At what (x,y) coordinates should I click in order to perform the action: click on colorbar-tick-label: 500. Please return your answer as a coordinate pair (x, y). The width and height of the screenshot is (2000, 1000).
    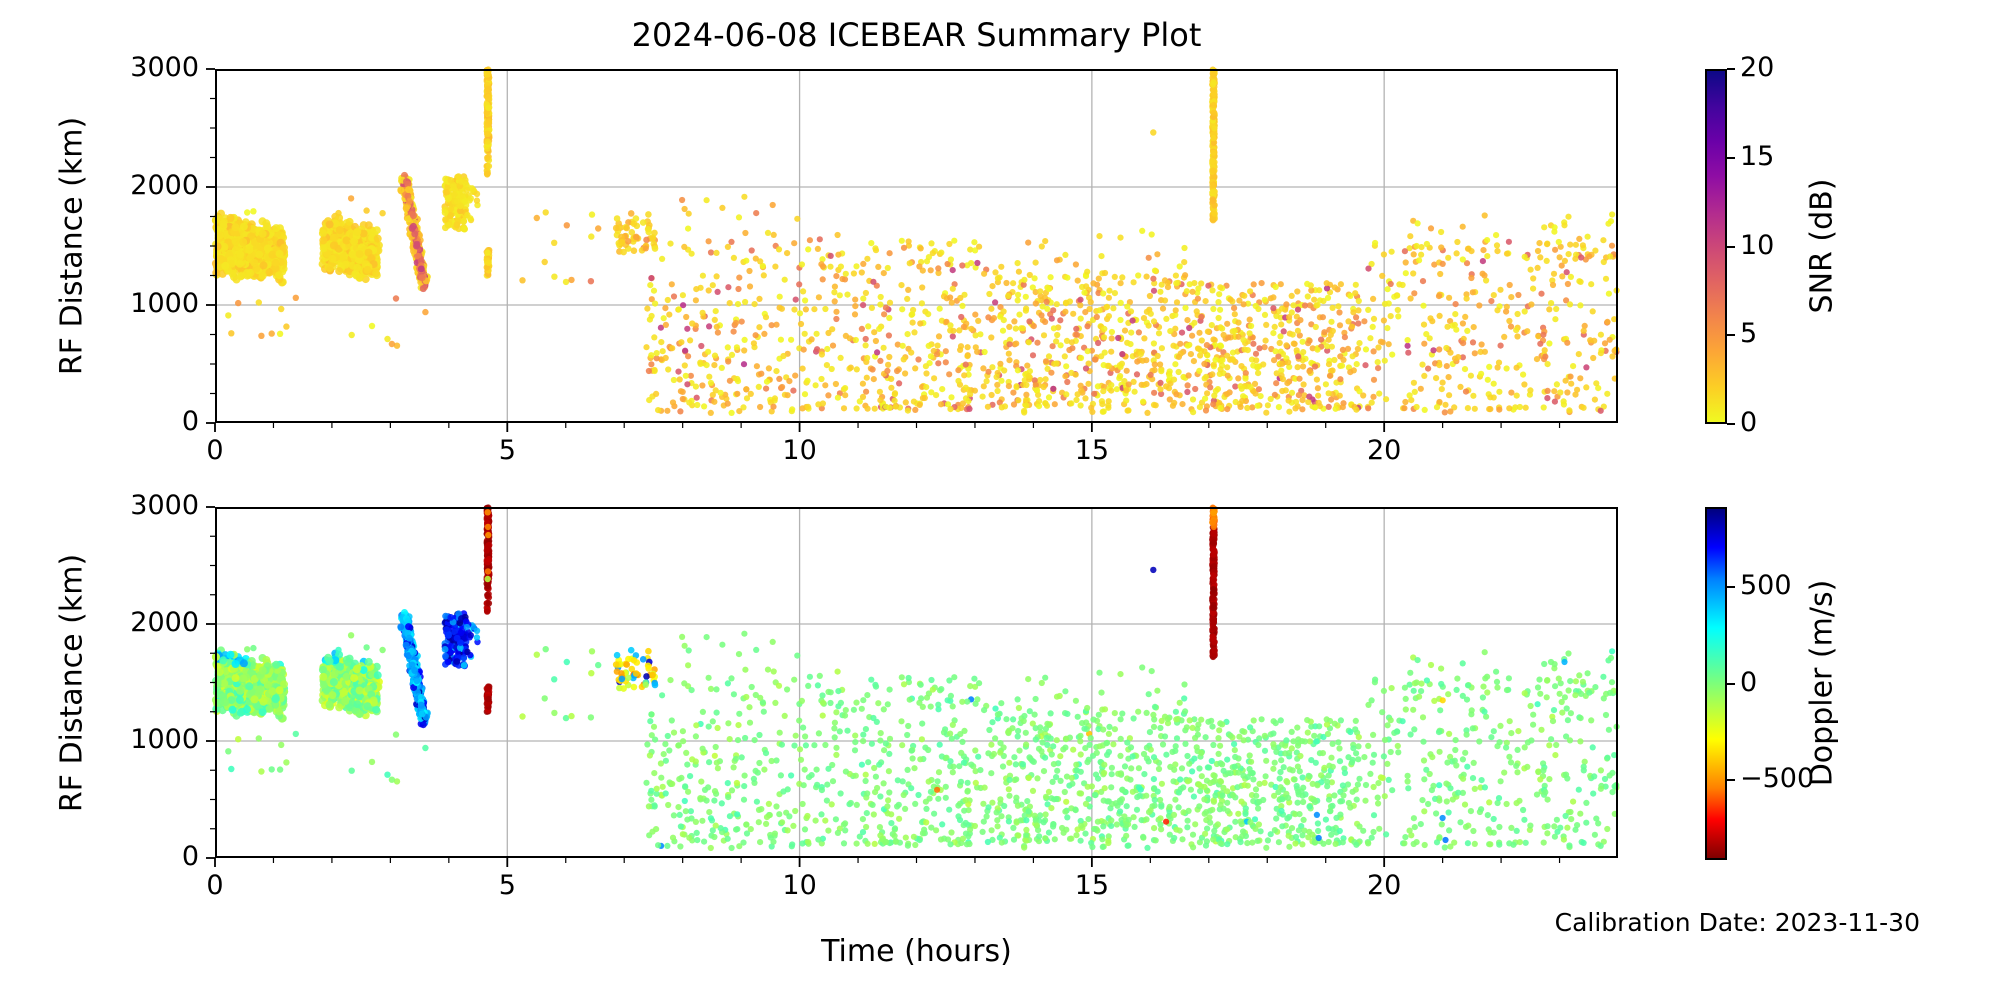
    Looking at the image, I should click on (1766, 585).